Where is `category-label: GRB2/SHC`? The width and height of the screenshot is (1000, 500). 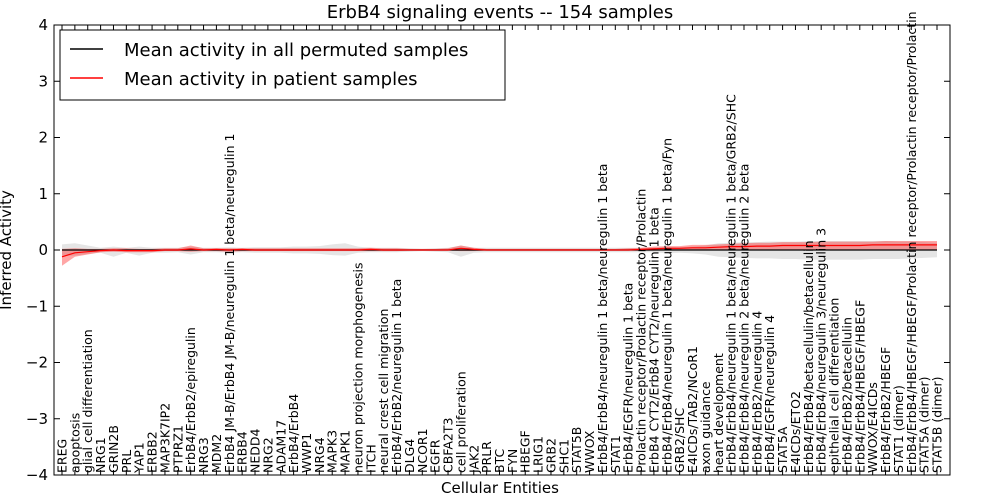 category-label: GRB2/SHC is located at coordinates (679, 440).